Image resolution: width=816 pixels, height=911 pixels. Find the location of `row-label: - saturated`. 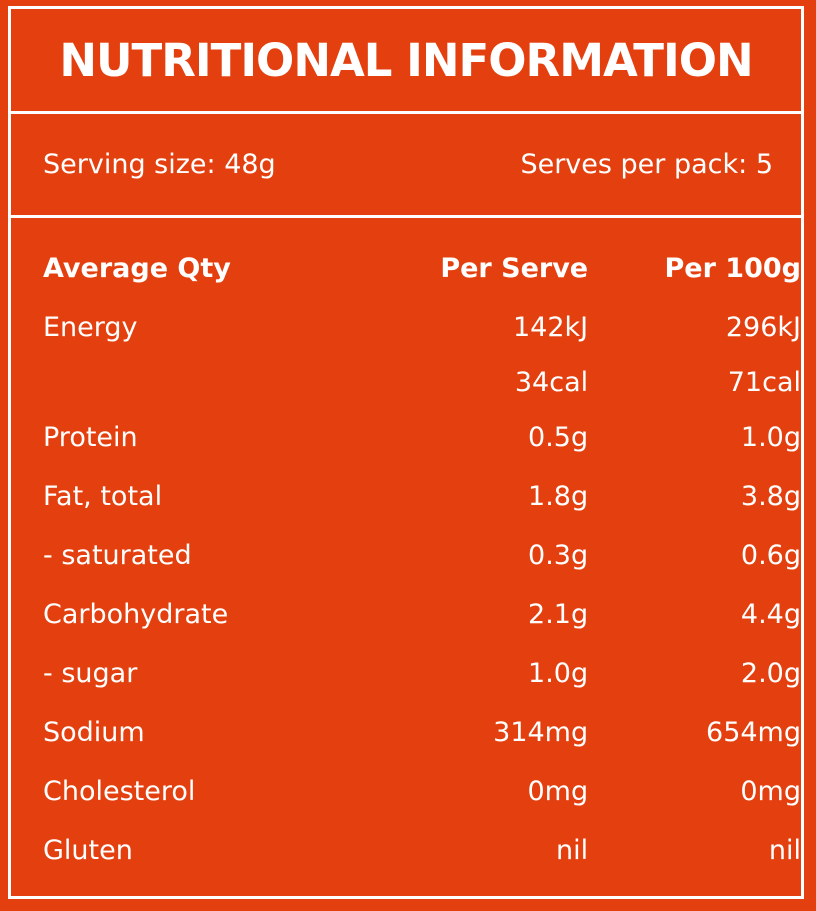

row-label: - saturated is located at coordinates (117, 555).